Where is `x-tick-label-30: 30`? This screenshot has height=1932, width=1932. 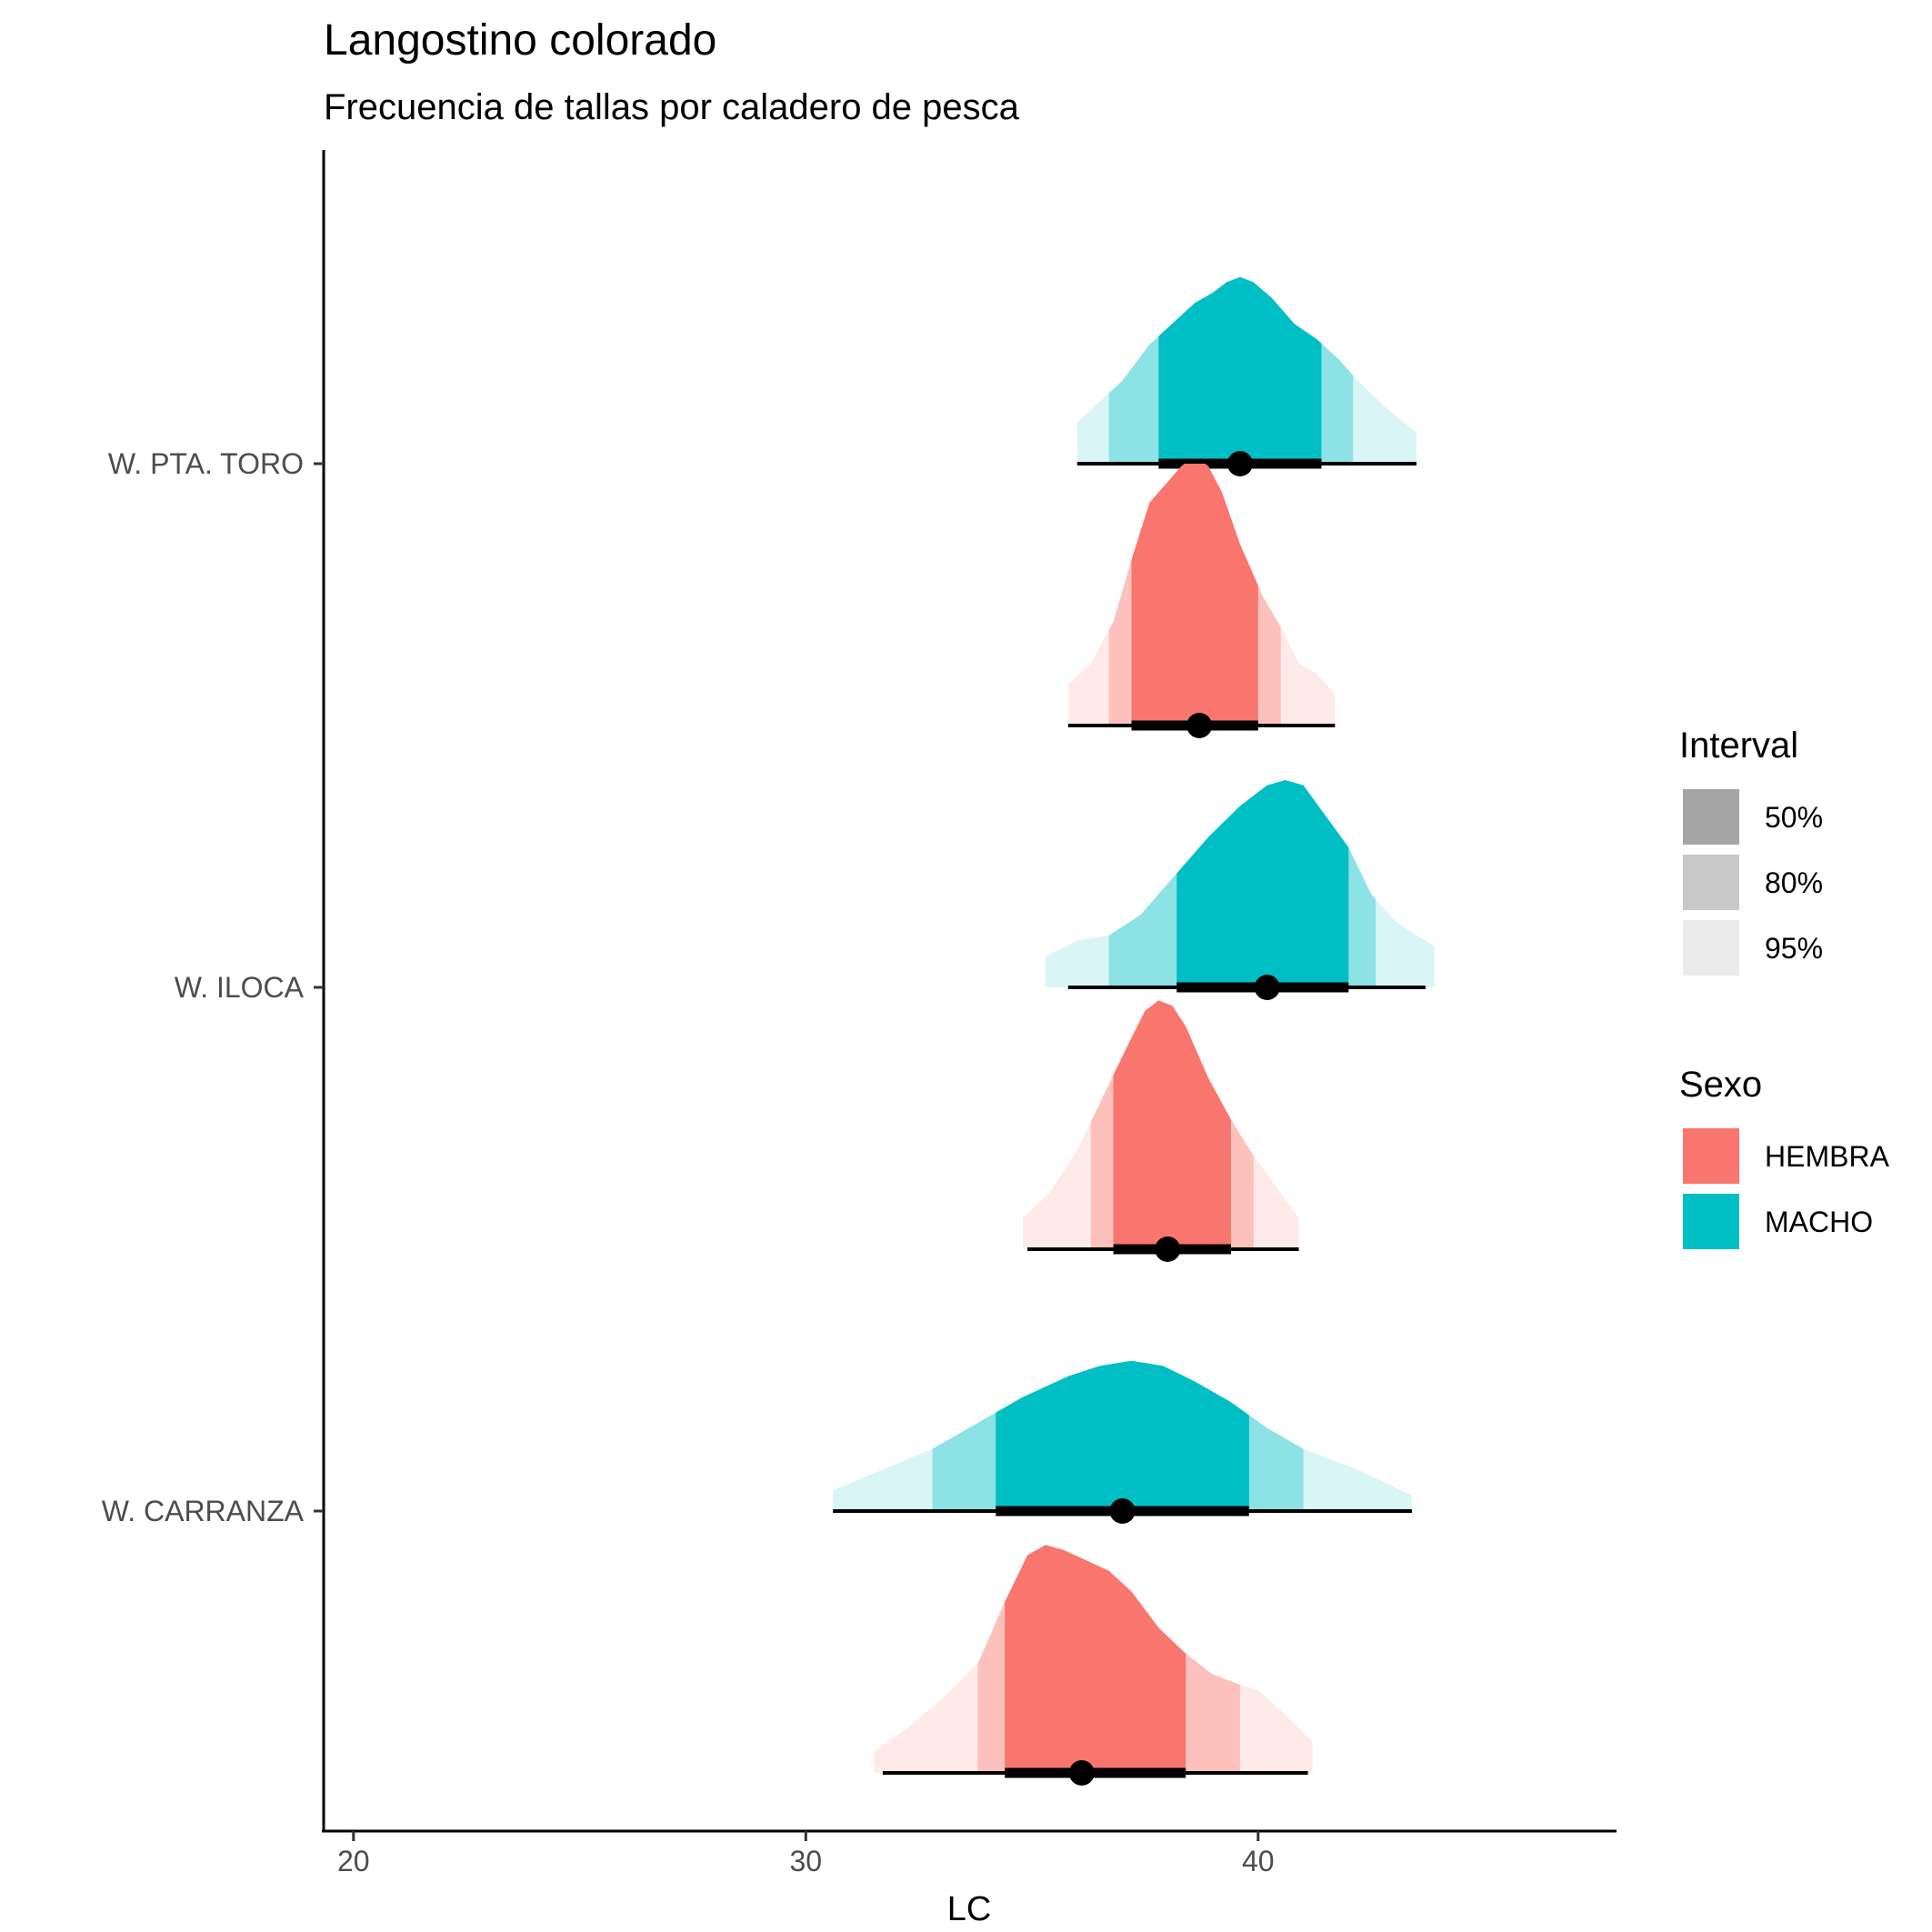 x-tick-label-30: 30 is located at coordinates (806, 1861).